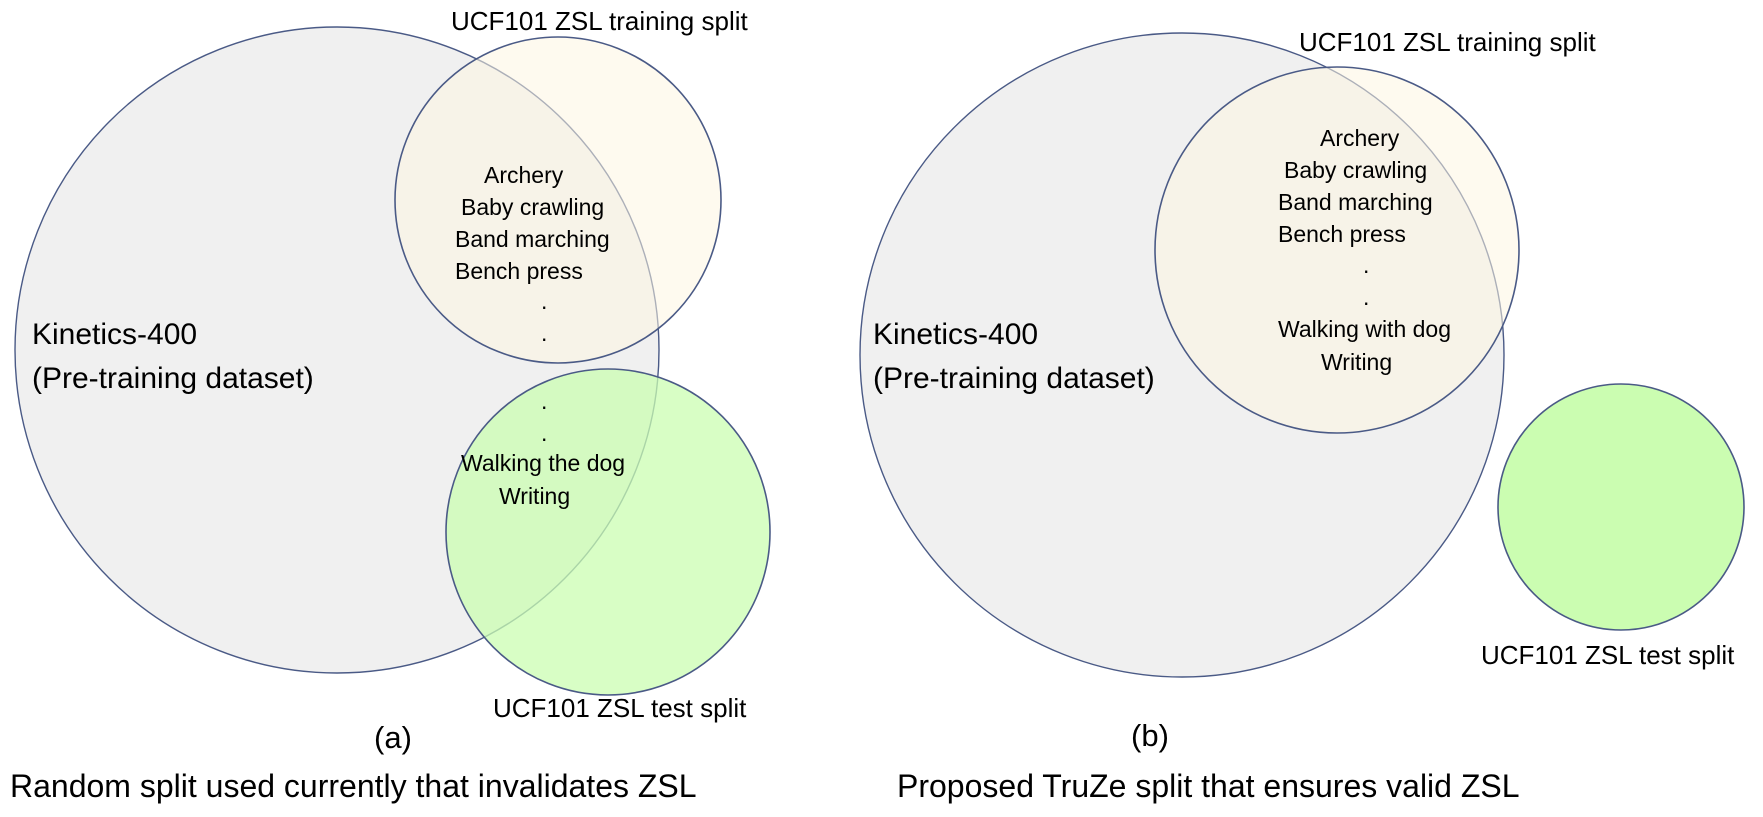 Image resolution: width=1763 pixels, height=817 pixels. I want to click on class-item-a-walking-the-dog: Walking the dog, so click(543, 463).